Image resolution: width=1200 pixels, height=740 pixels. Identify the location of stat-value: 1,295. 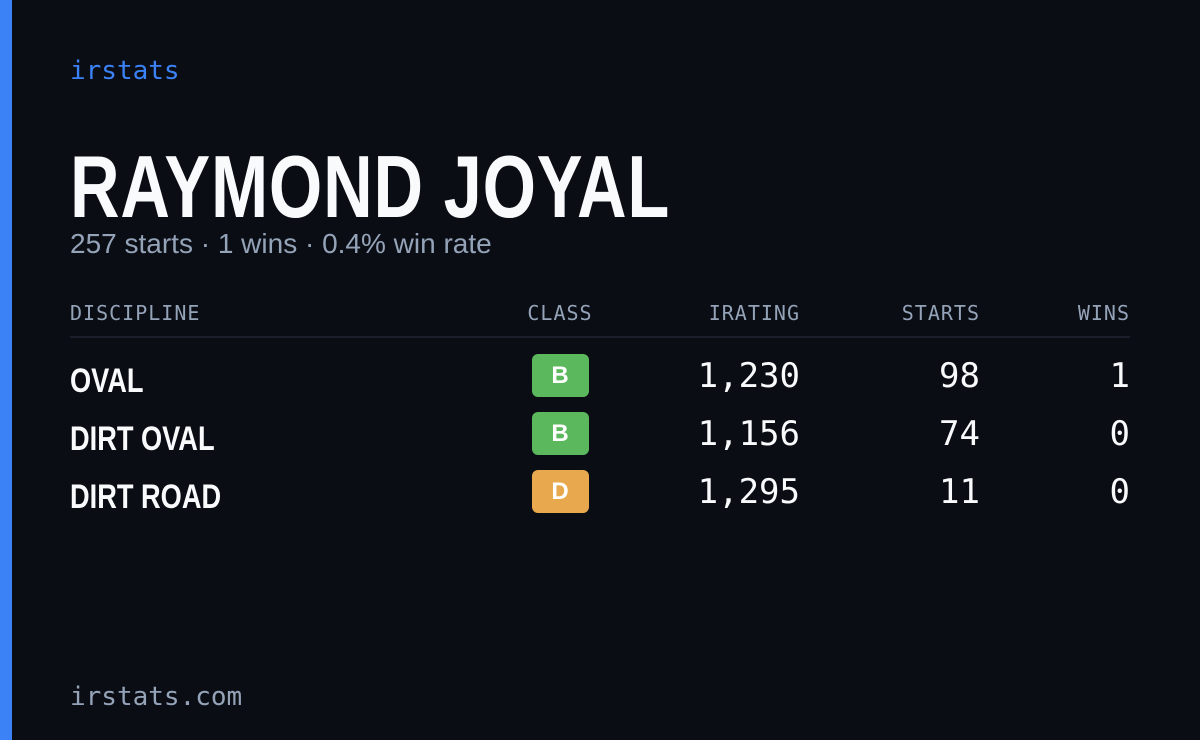
(748, 492).